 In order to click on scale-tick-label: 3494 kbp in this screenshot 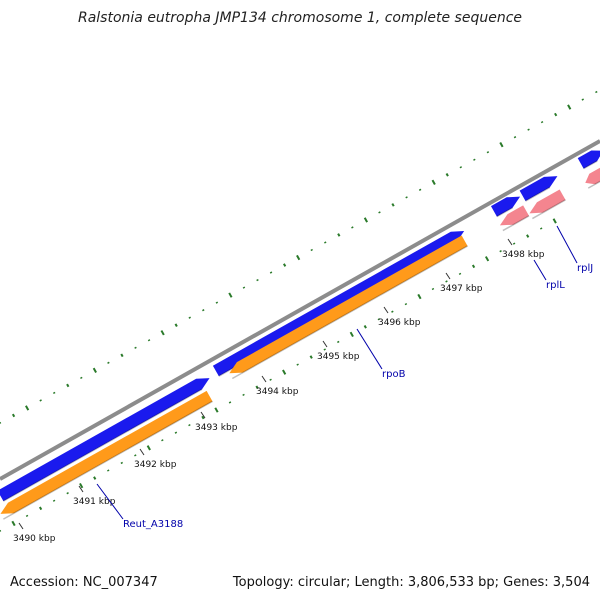, I will do `click(277, 392)`.